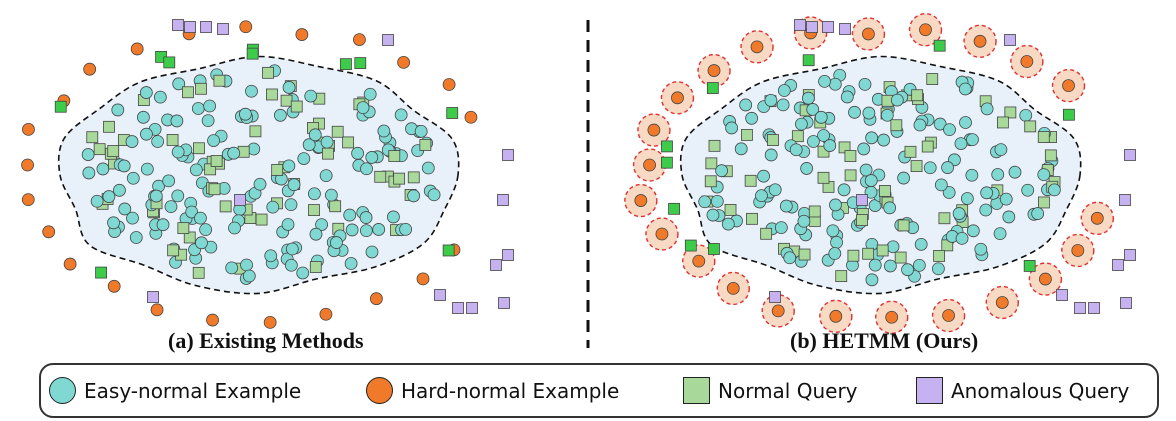  I want to click on legend-item-easy-normal: Easy-normal Example, so click(175, 390).